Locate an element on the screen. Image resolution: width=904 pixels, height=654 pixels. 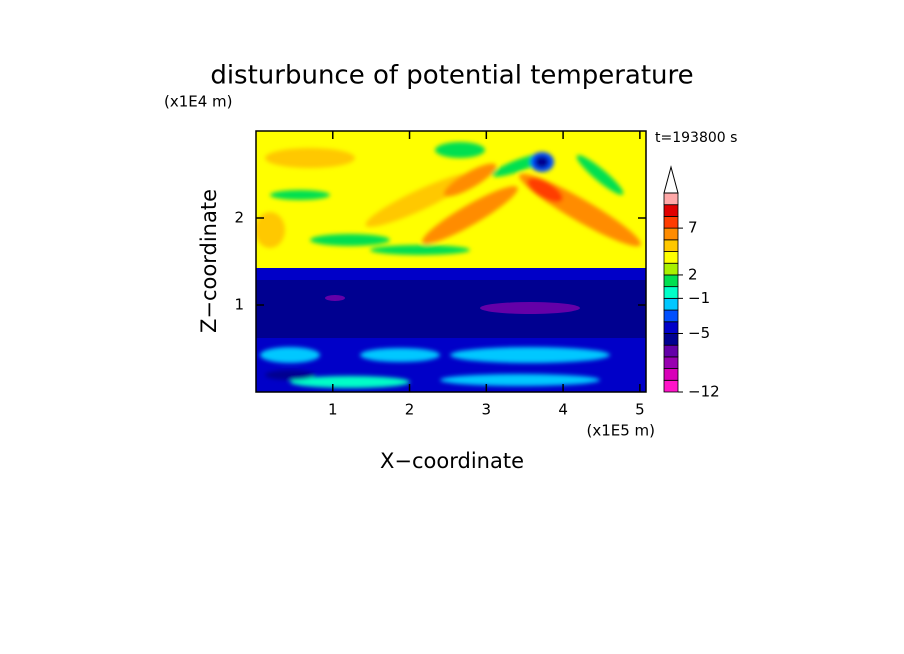
y-tick-label: 2 is located at coordinates (239, 218).